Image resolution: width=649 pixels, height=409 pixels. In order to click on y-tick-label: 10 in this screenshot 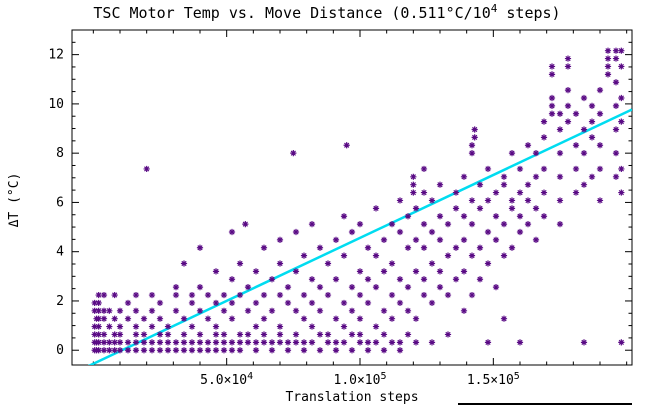, I will do `click(56, 104)`.